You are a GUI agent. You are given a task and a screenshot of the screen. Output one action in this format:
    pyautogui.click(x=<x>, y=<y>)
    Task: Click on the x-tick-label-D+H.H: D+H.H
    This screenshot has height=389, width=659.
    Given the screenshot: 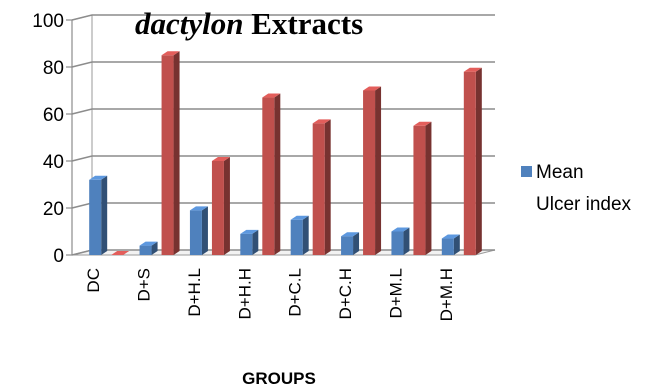 What is the action you would take?
    pyautogui.click(x=244, y=293)
    